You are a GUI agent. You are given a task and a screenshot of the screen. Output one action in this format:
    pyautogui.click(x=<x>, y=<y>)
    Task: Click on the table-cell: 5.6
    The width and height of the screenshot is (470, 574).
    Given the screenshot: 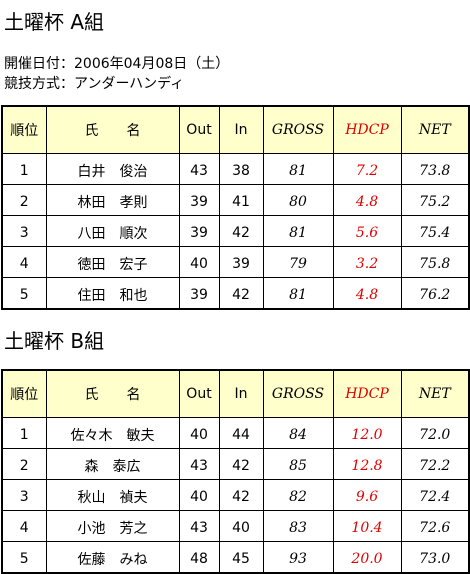 What is the action you would take?
    pyautogui.click(x=367, y=231)
    